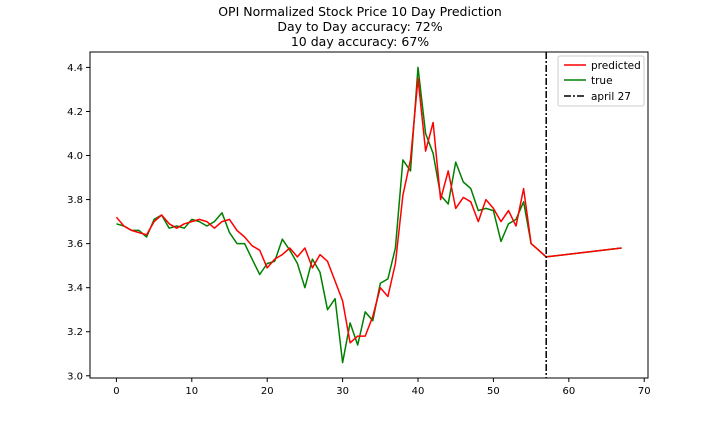  What do you see at coordinates (342, 391) in the screenshot?
I see `x-tick-label: 30` at bounding box center [342, 391].